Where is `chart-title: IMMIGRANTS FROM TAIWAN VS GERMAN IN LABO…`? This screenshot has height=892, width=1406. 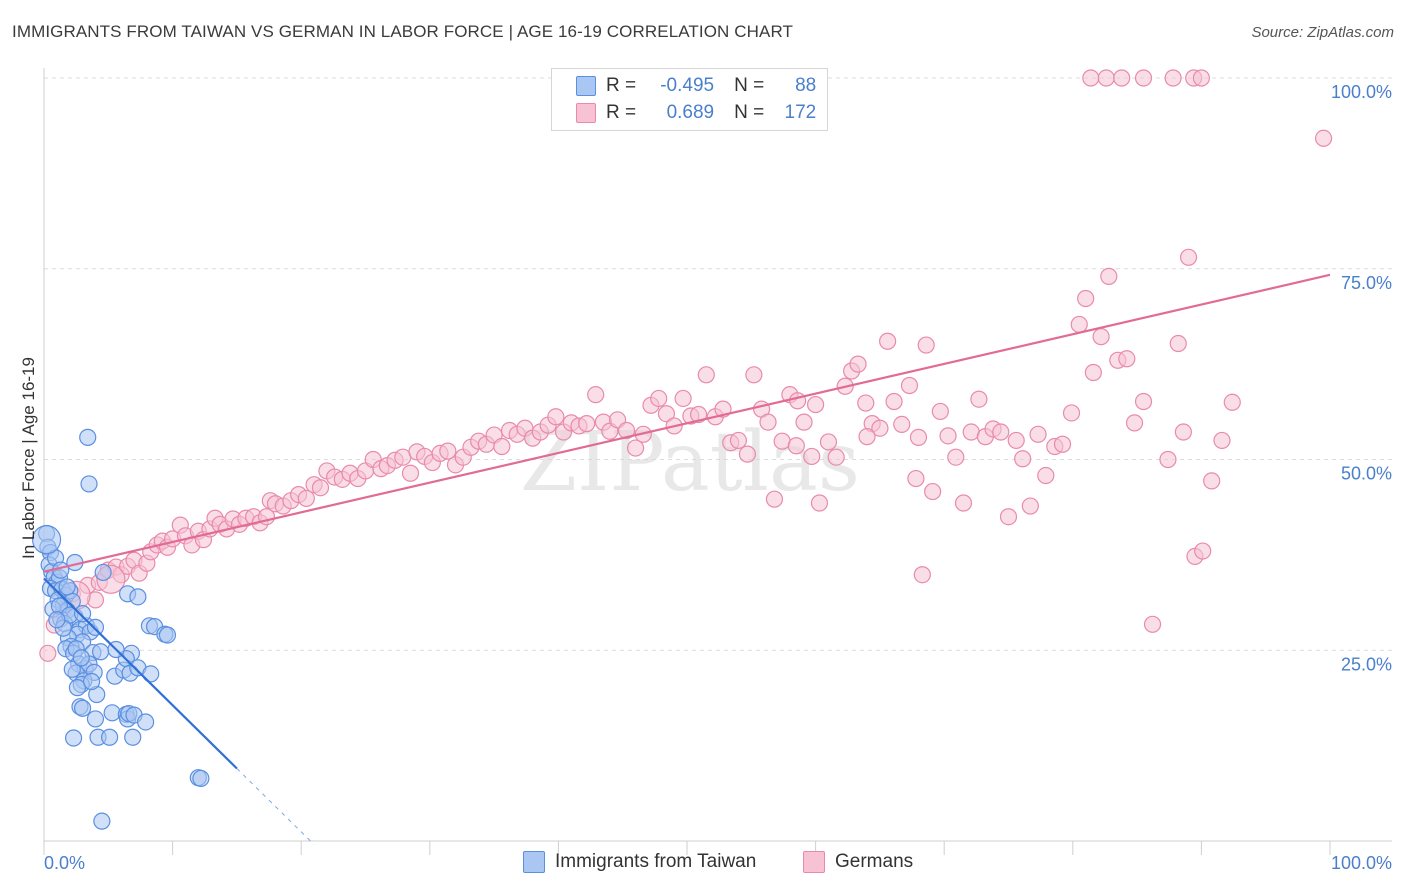 chart-title: IMMIGRANTS FROM TAIWAN VS GERMAN IN LABO… is located at coordinates (403, 31).